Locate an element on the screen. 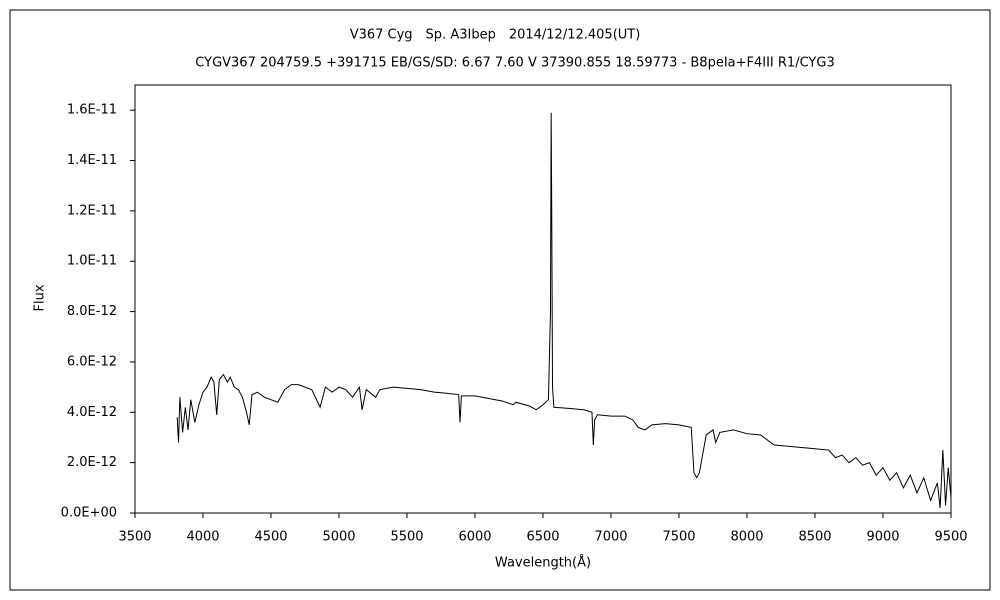 This screenshot has width=1000, height=600. y-tick-label: 4.0E-12 is located at coordinates (92, 412).